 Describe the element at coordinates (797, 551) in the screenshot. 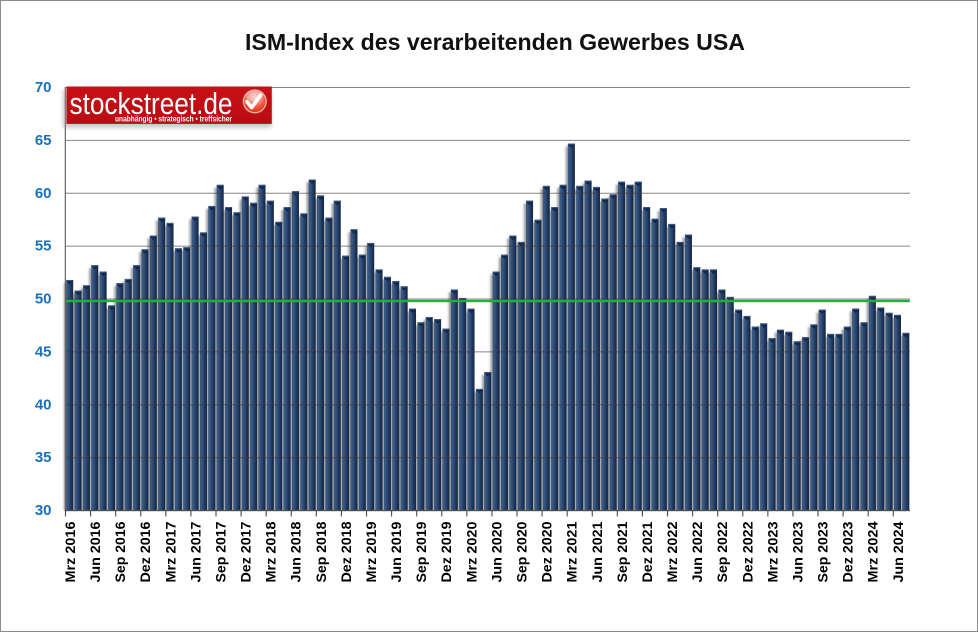

I see `svg-text: Jun 2023` at that location.